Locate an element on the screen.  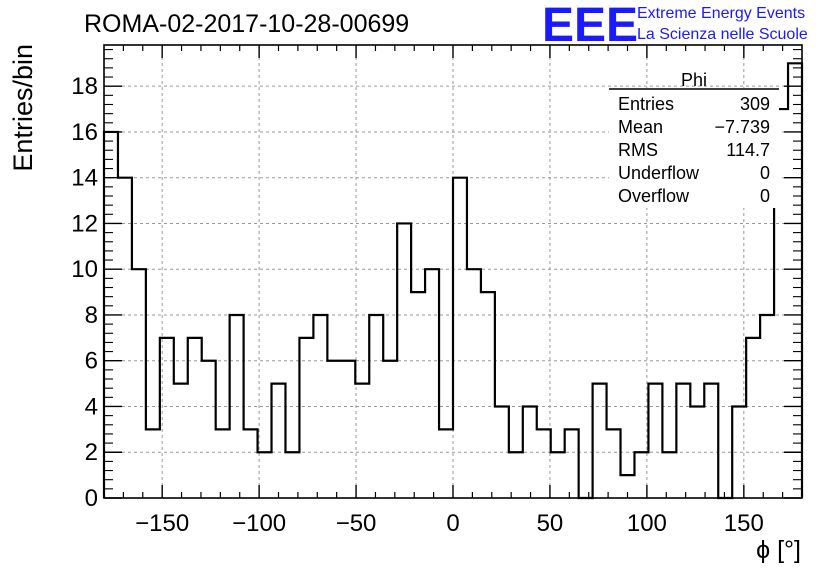
stats-row-label: Mean is located at coordinates (640, 127).